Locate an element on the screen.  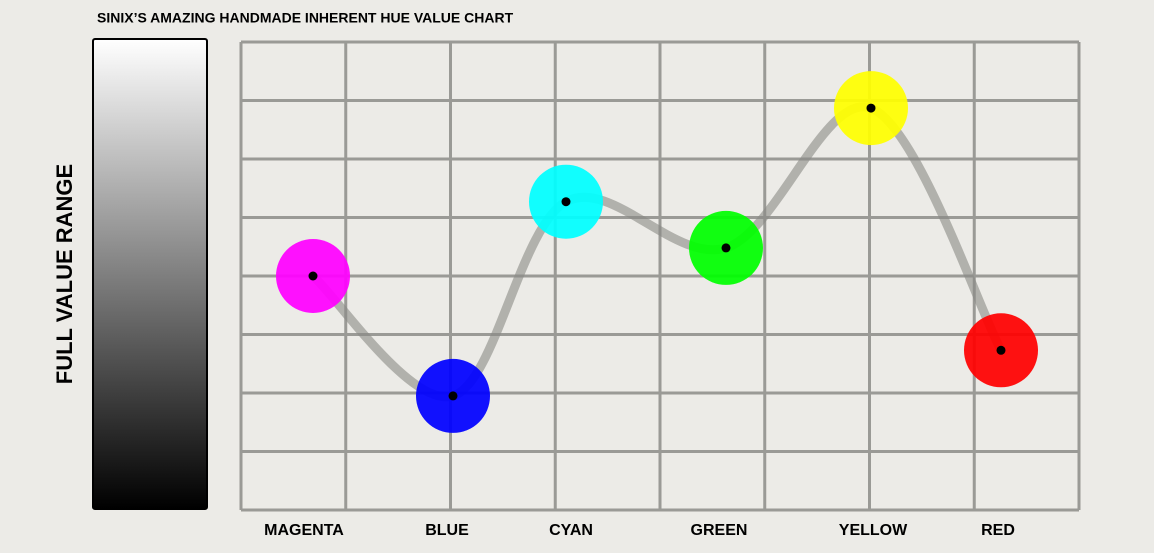
y-axis-label: FULL VALUE RANGE is located at coordinates (64, 274).